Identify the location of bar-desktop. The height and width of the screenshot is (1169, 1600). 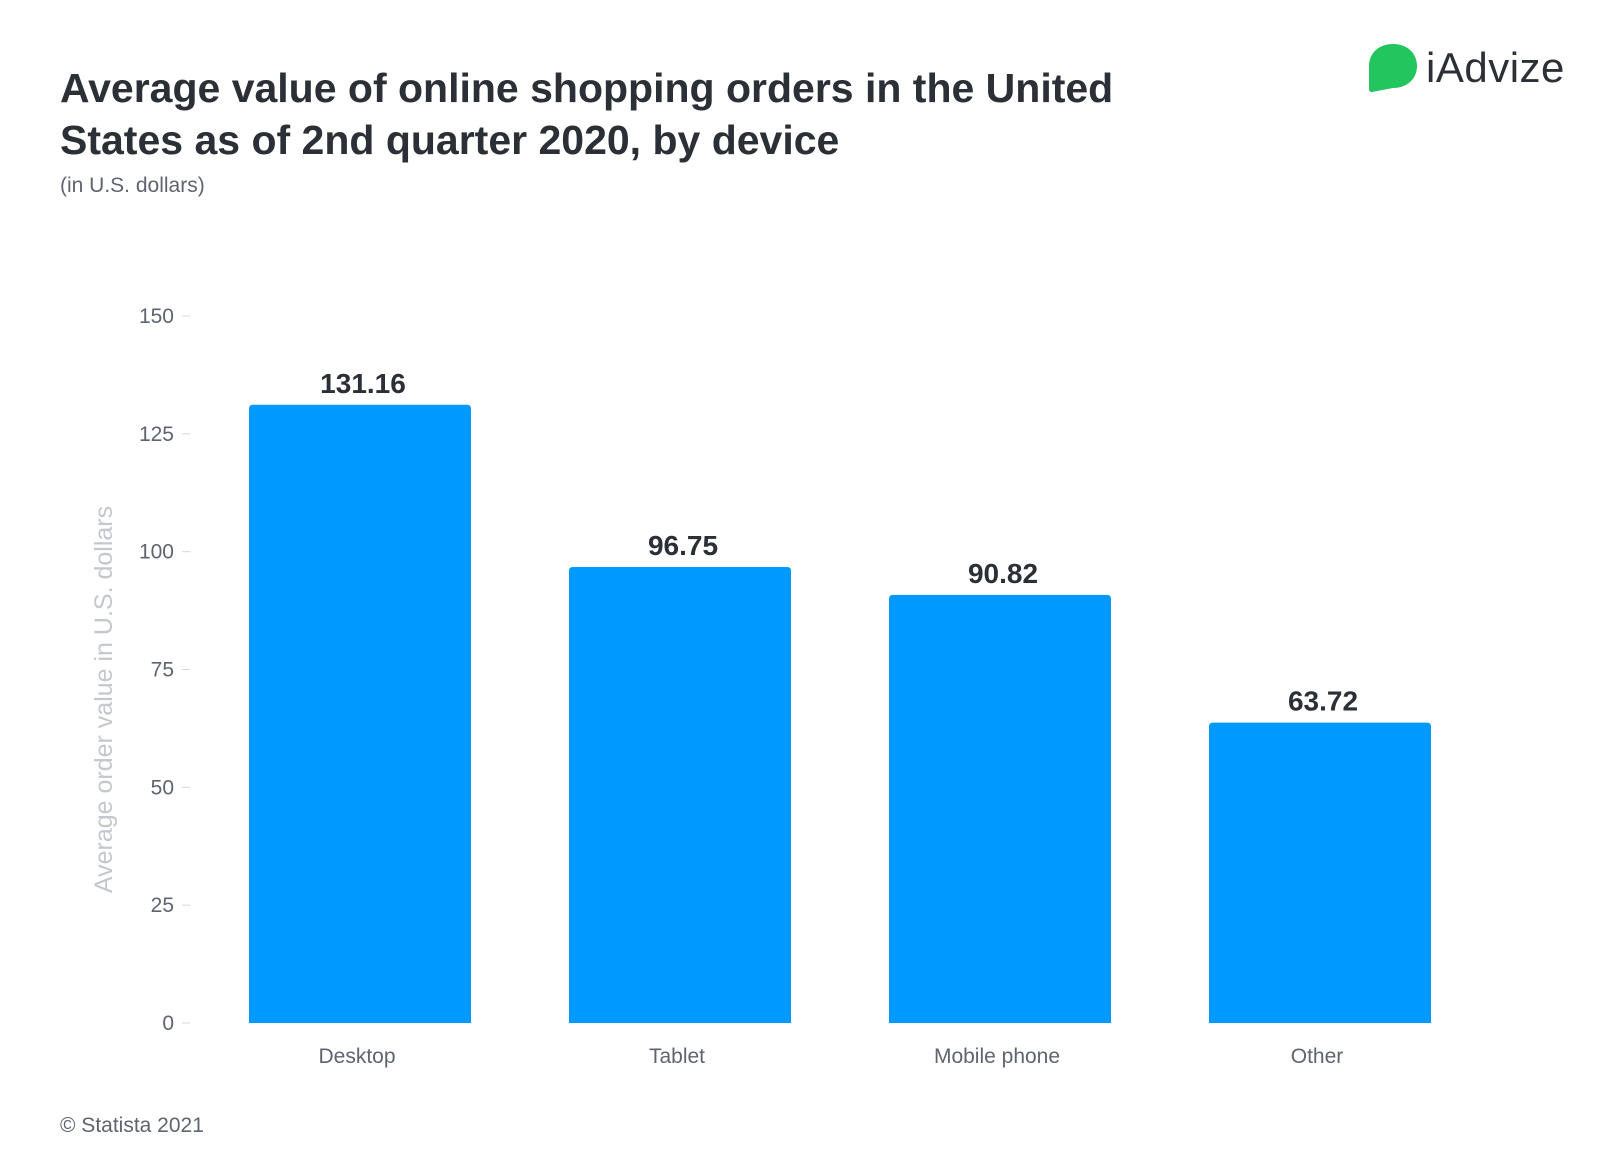
(360, 713).